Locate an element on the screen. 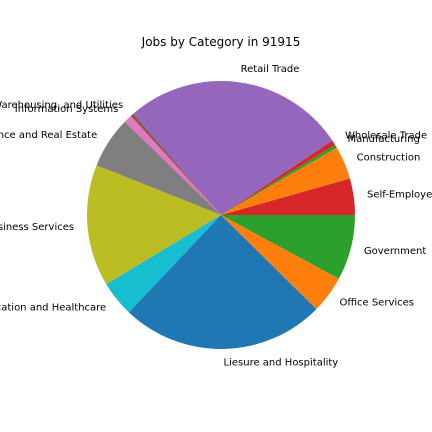 The image size is (432, 432). pie-label-finance-and-real-estate: Finance and Real Estate is located at coordinates (48, 135).